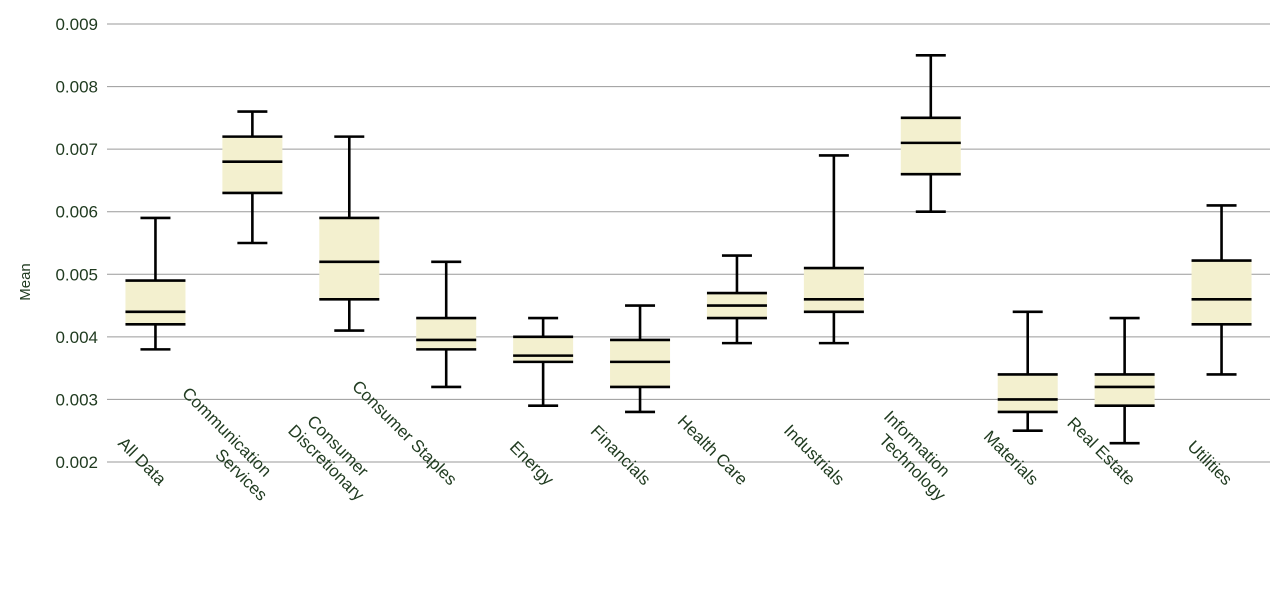  What do you see at coordinates (25, 282) in the screenshot?
I see `y-axis-title: Mean` at bounding box center [25, 282].